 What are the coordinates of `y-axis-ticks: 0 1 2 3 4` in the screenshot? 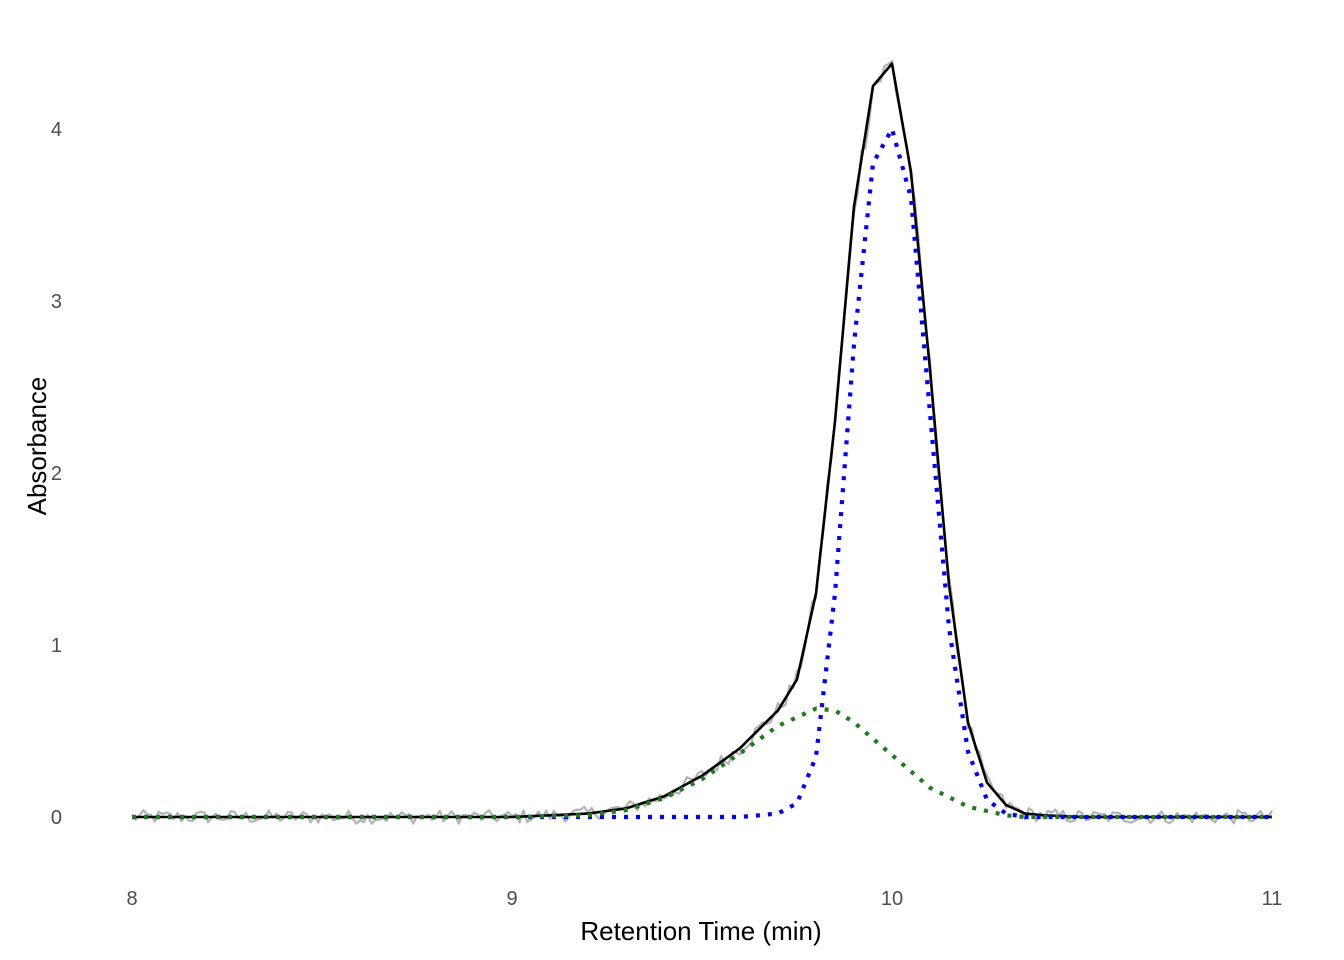 It's located at (56, 474).